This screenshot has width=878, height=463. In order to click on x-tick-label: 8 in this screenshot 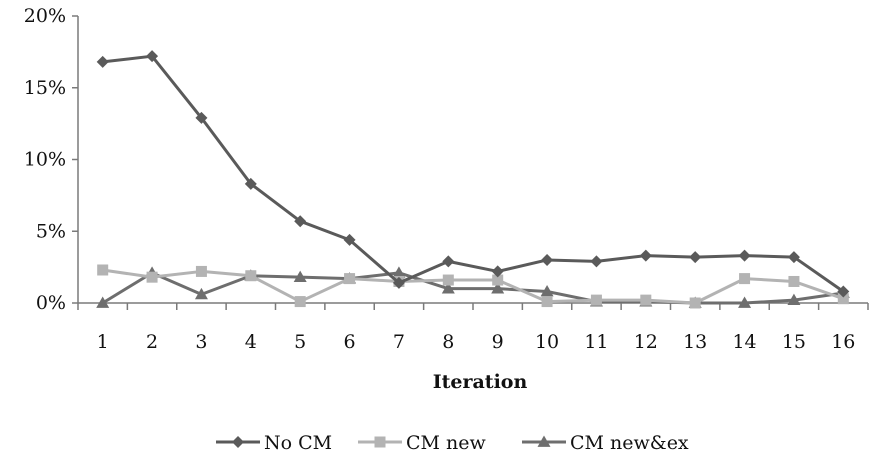, I will do `click(448, 342)`.